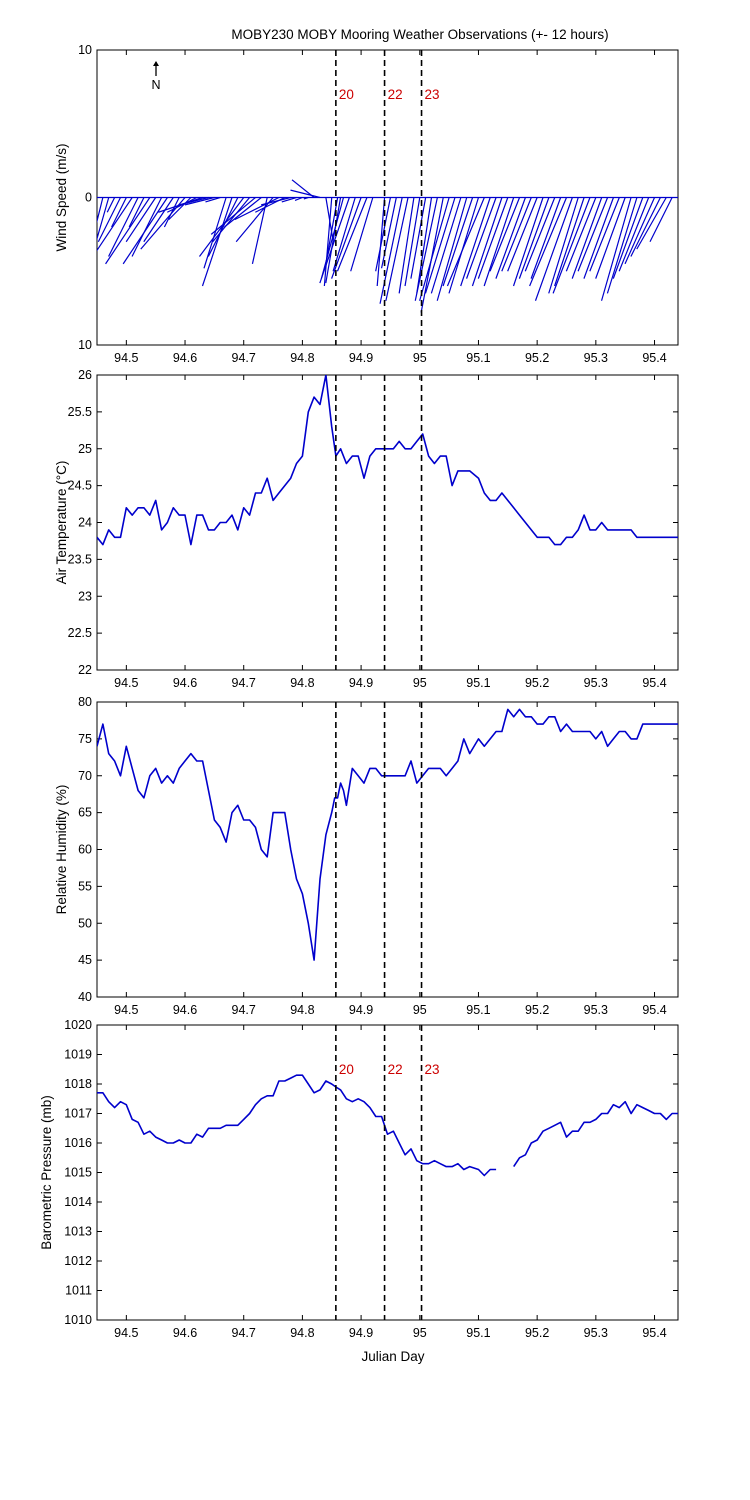 This screenshot has width=750, height=1500. Describe the element at coordinates (78, 1320) in the screenshot. I see `y-tick-label: 1010` at that location.